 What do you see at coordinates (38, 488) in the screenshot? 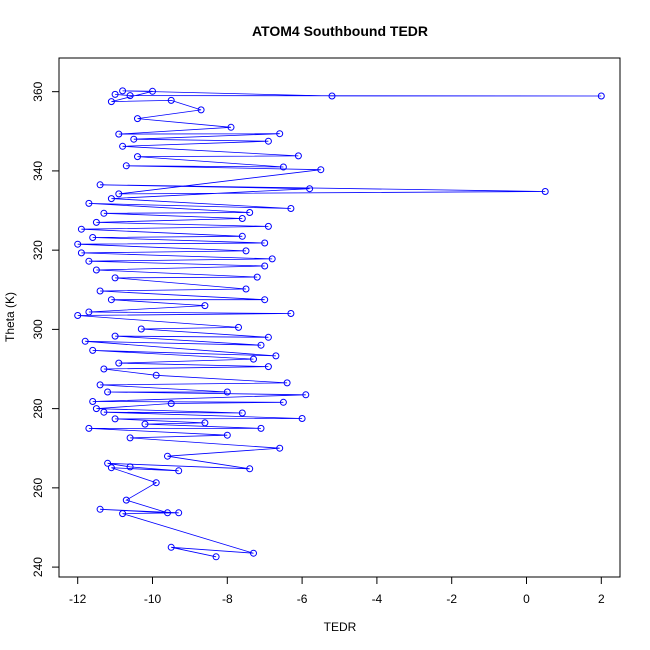
I see `y-tick-label: 260` at bounding box center [38, 488].